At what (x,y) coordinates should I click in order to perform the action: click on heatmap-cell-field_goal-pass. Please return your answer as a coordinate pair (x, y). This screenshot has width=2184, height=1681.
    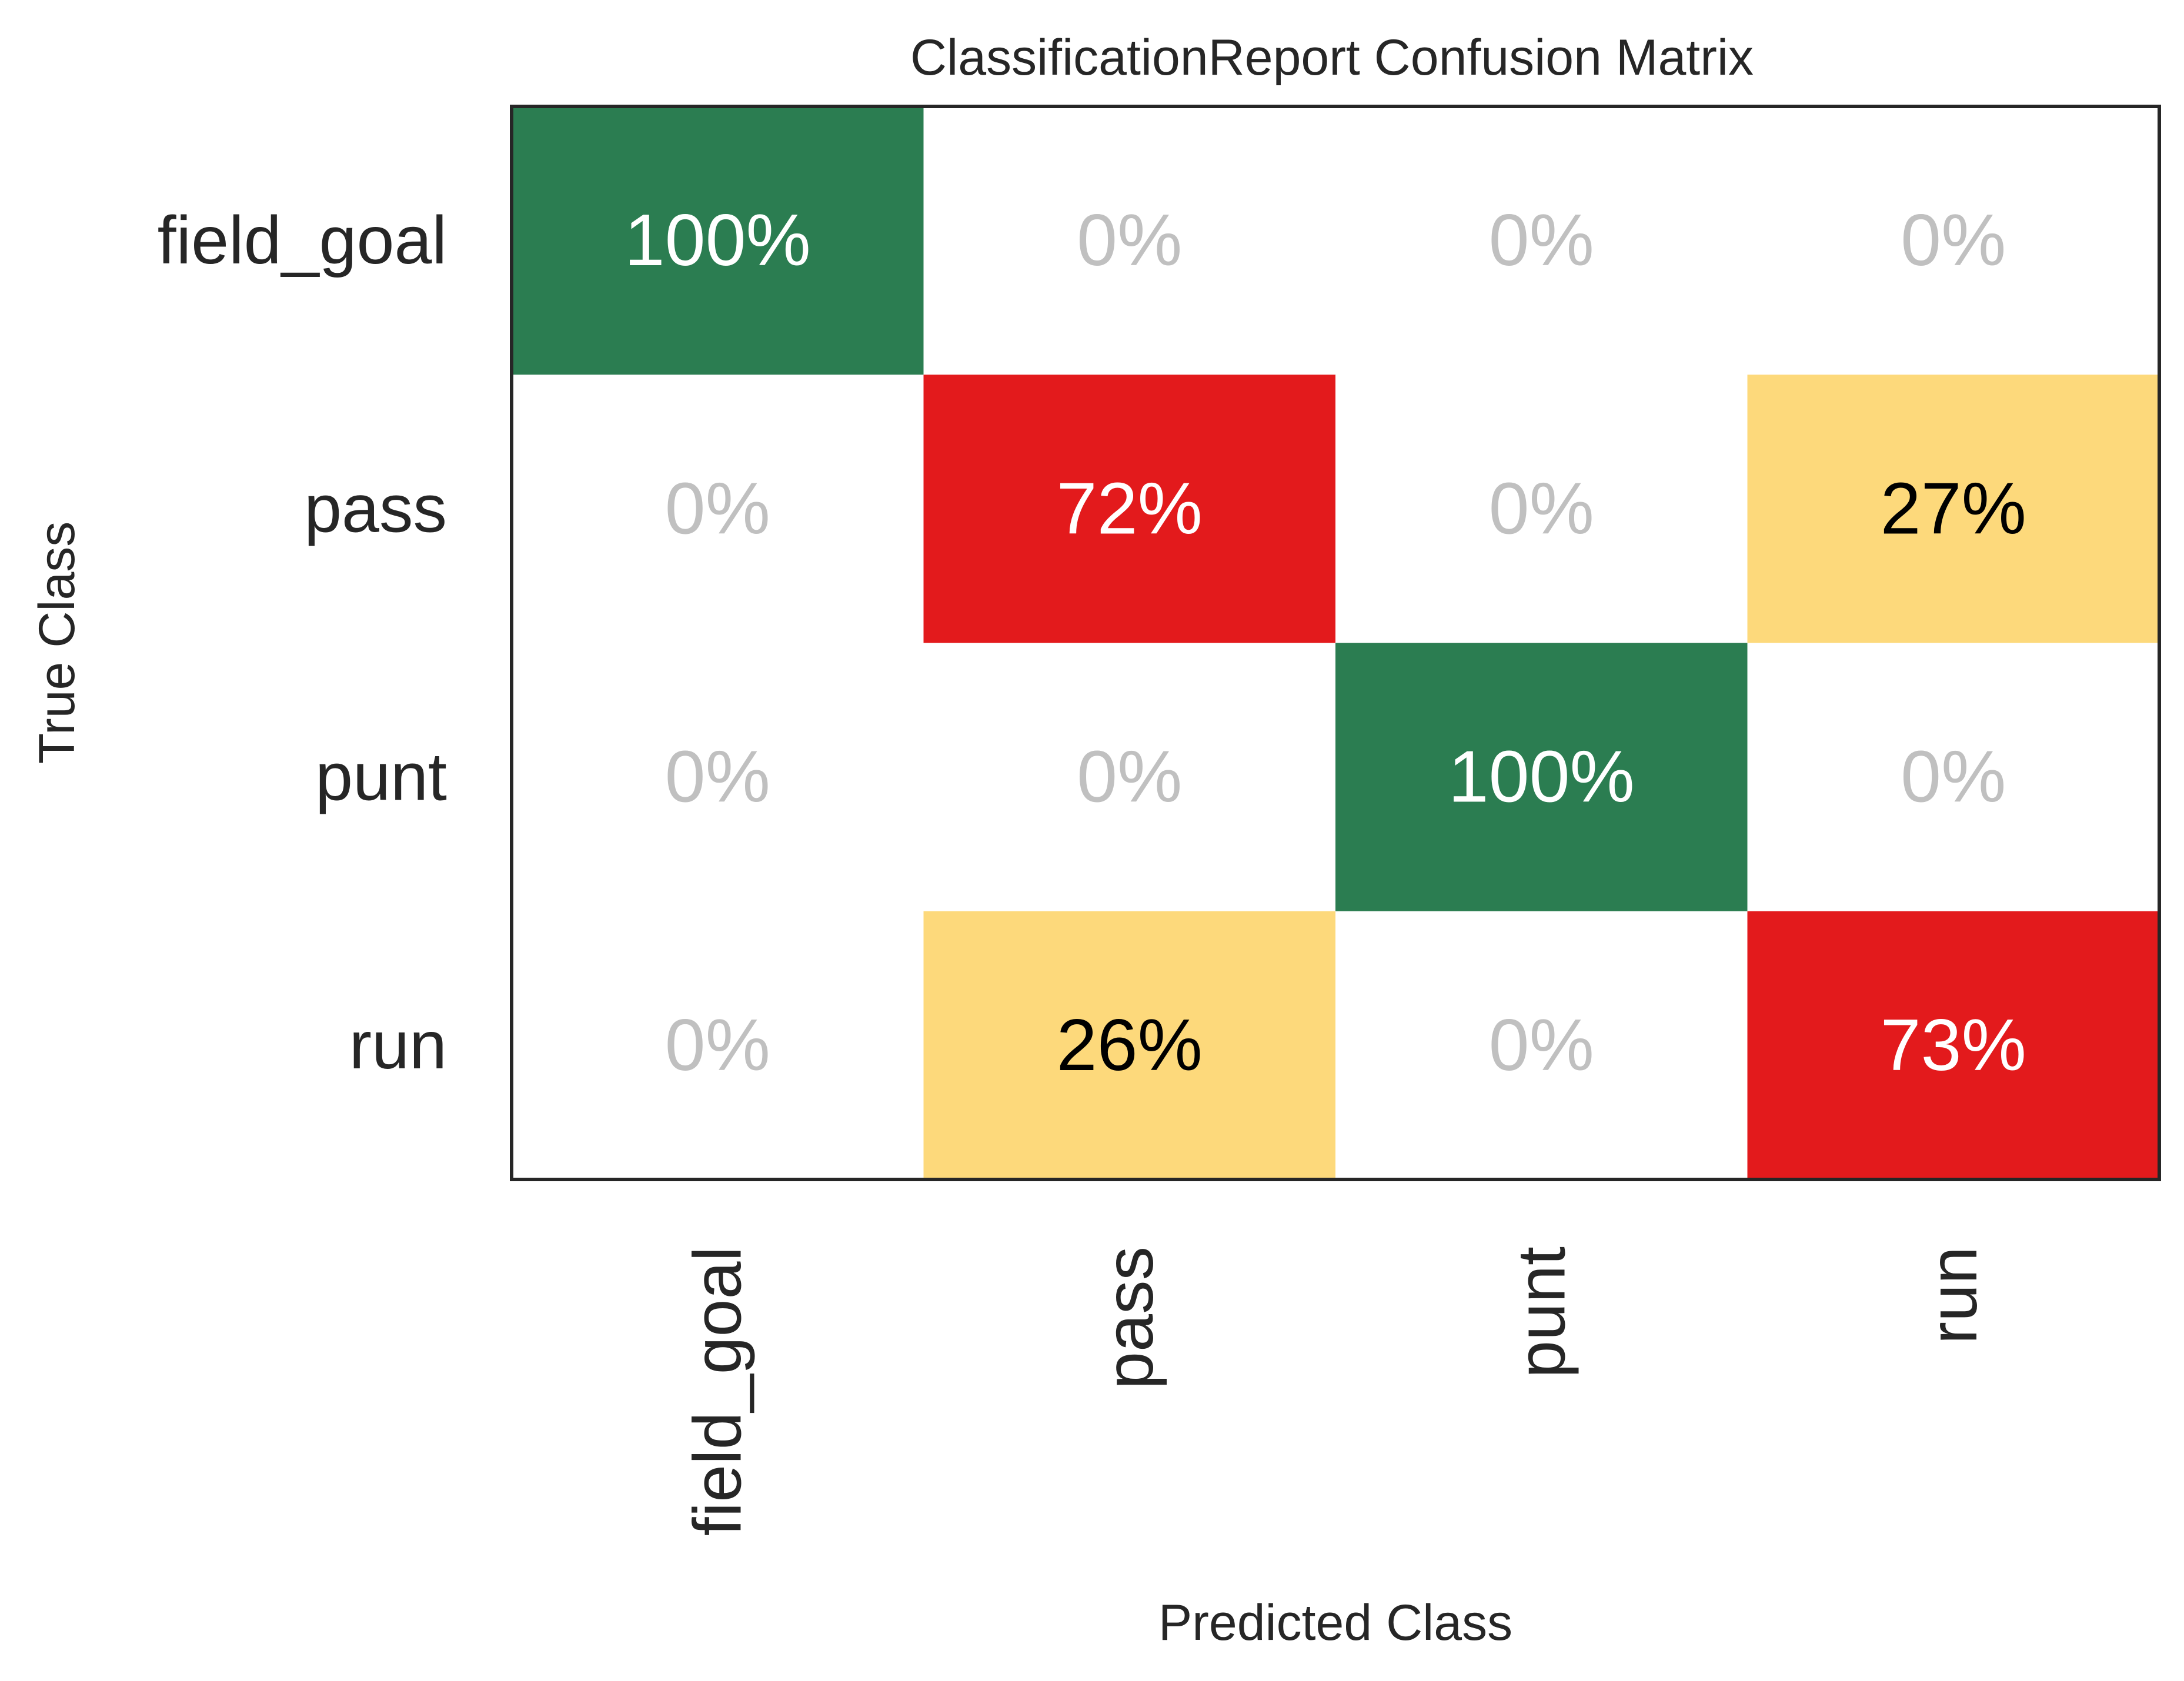
    Looking at the image, I should click on (1129, 240).